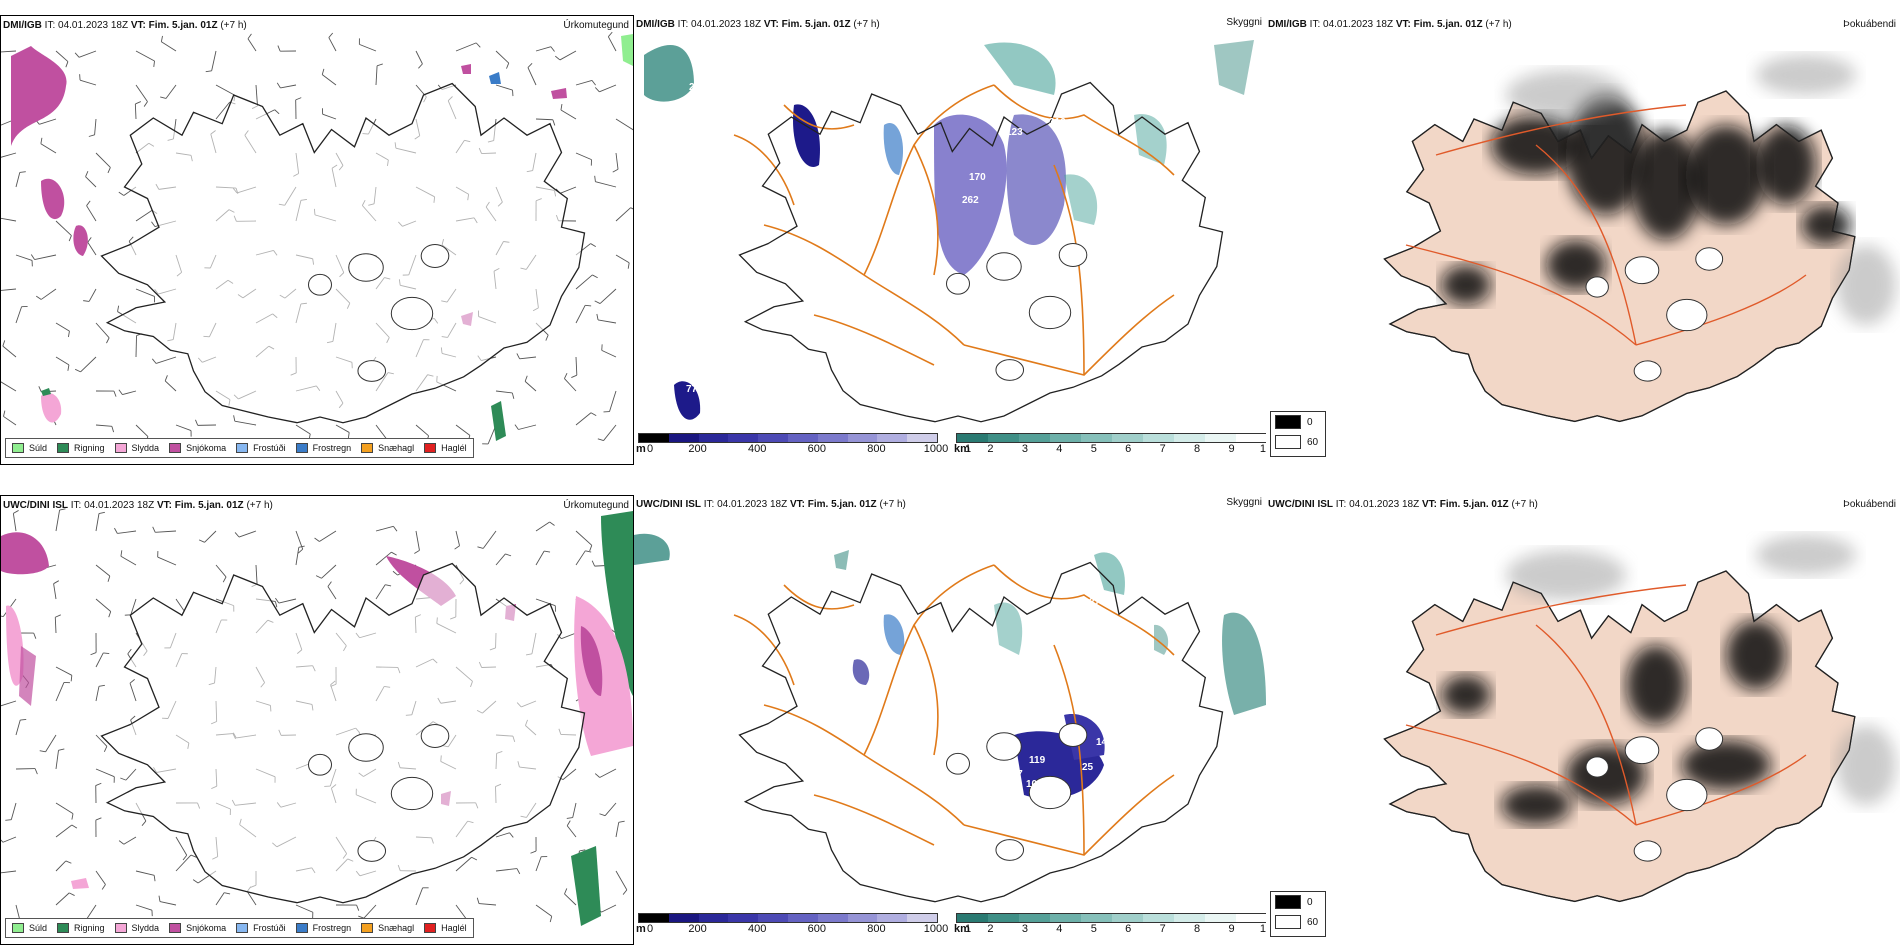 This screenshot has width=1900, height=950. I want to click on visibility-value-label: 123, so click(1014, 132).